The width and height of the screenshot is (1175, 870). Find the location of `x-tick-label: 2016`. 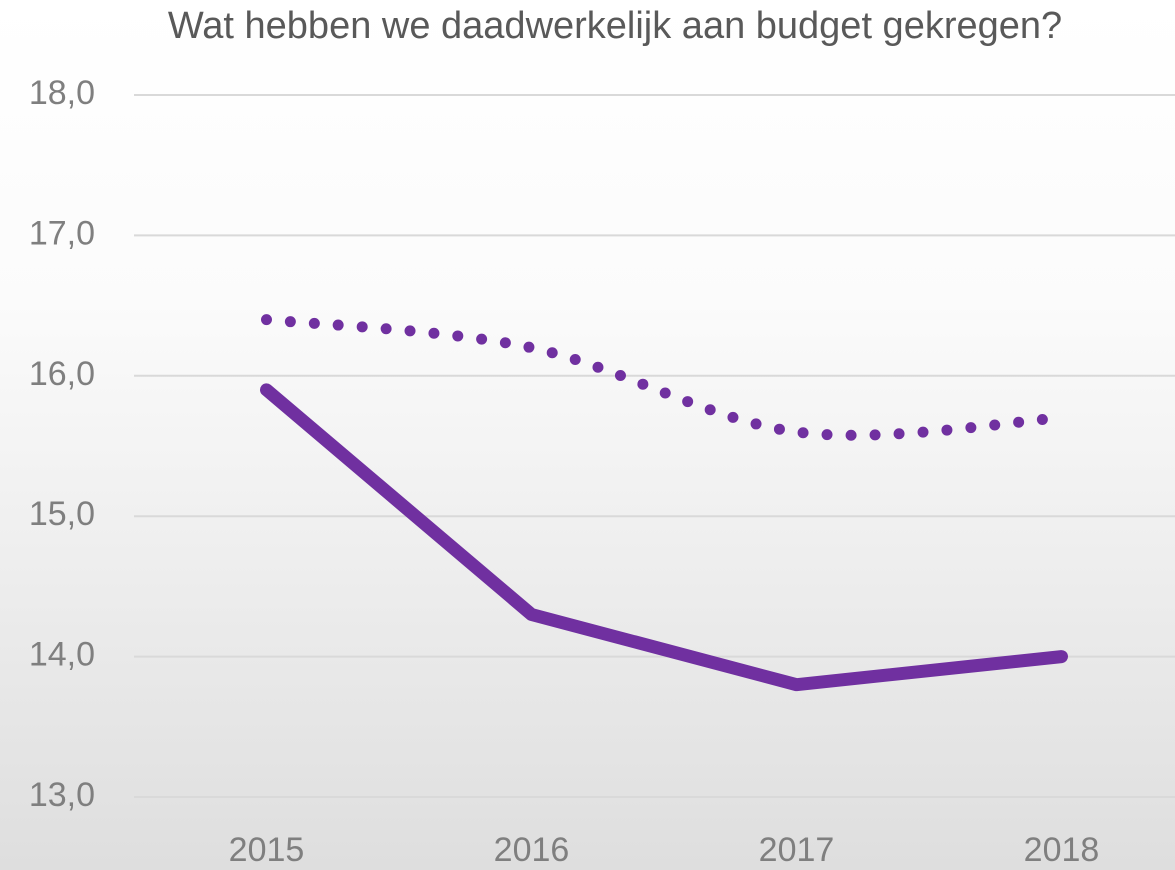

x-tick-label: 2016 is located at coordinates (532, 850).